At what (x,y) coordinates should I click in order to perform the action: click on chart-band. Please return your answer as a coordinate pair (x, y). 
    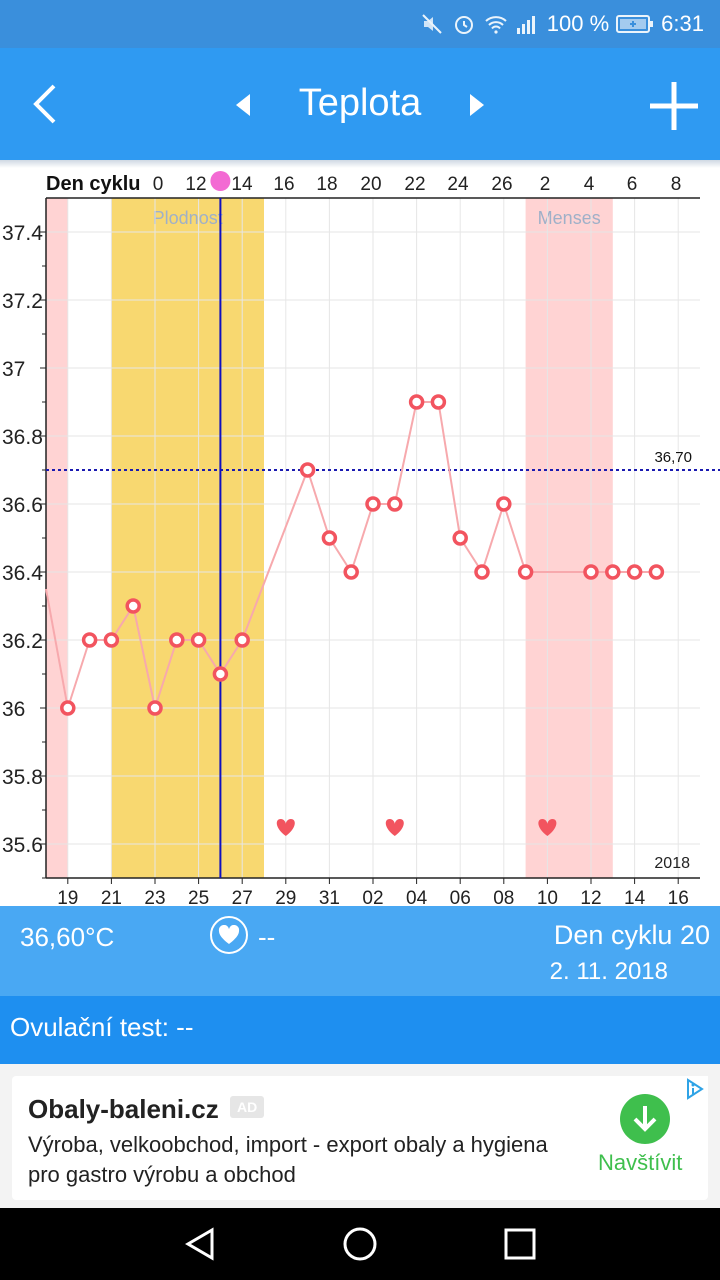
    Looking at the image, I should click on (569, 538).